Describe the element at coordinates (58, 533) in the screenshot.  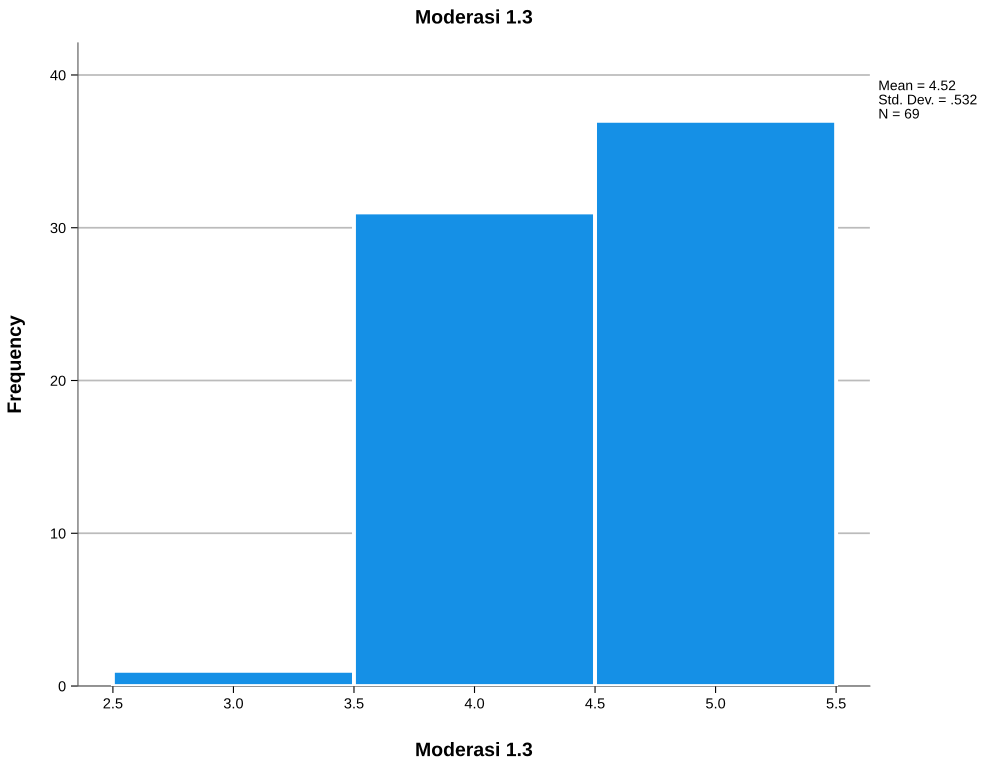
I see `y-tick-label: 10` at that location.